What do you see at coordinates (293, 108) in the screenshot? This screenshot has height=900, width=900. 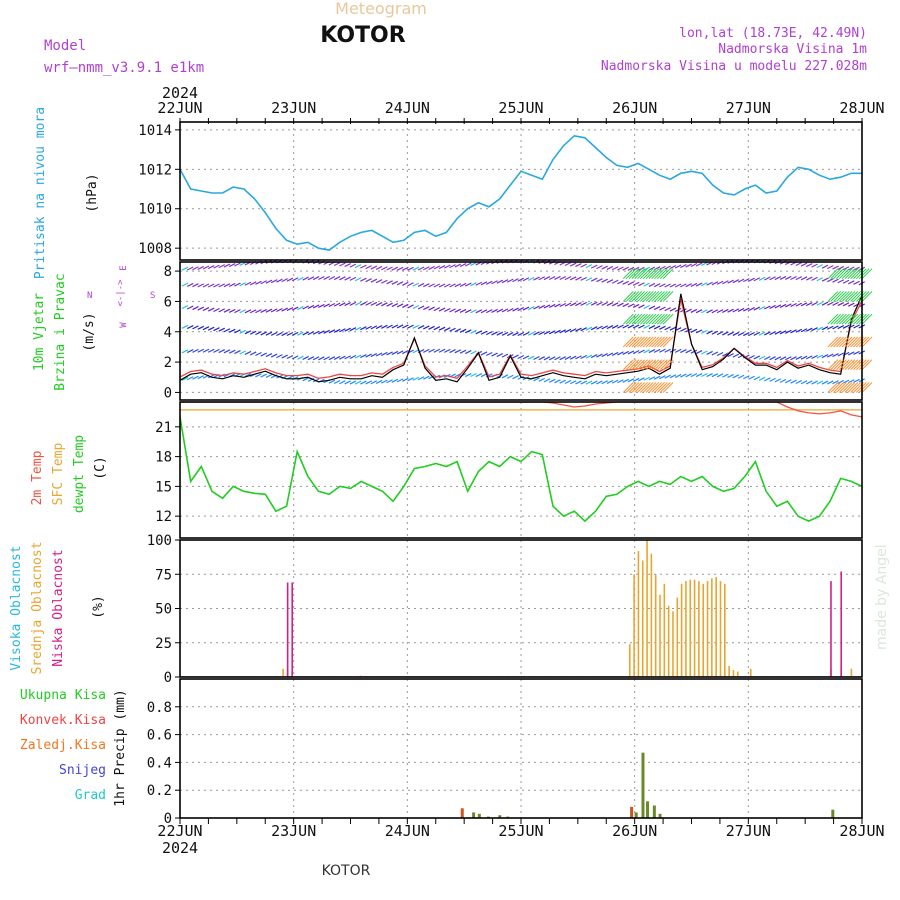 I see `x-tick-label-top: 23JUN` at bounding box center [293, 108].